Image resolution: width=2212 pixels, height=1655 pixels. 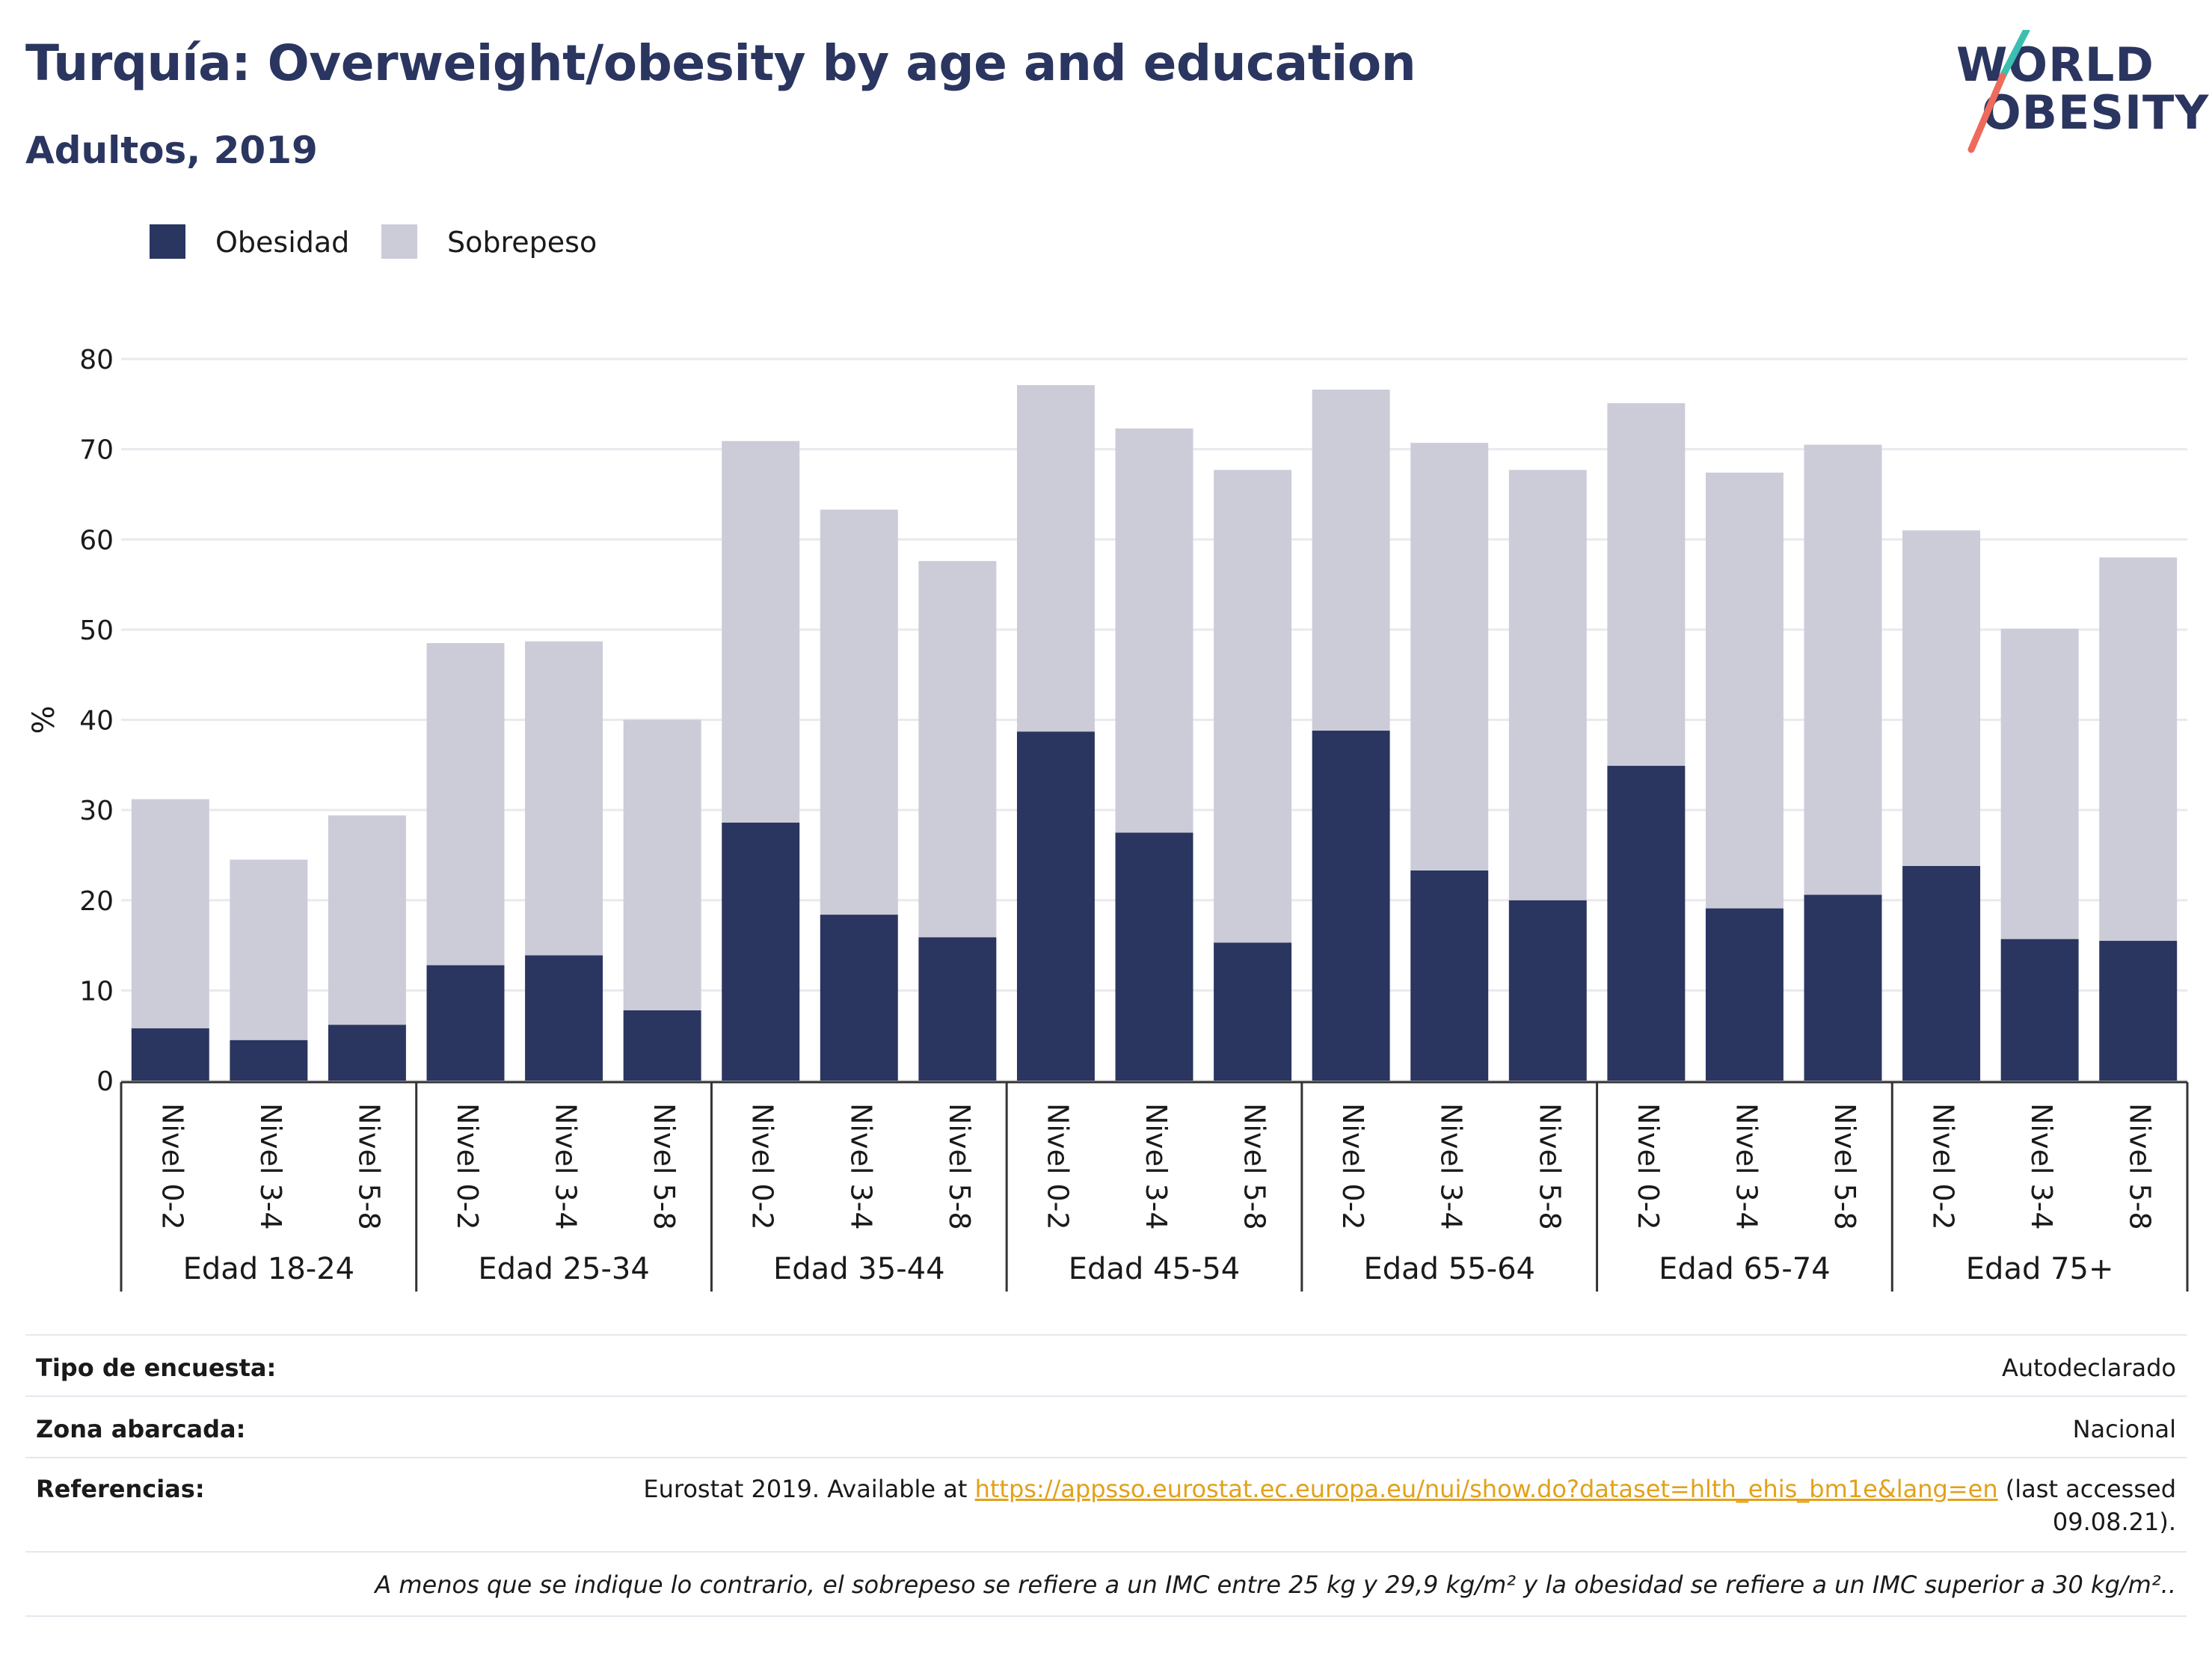 What do you see at coordinates (156, 1368) in the screenshot?
I see `survey-label: Tipo de encuesta:` at bounding box center [156, 1368].